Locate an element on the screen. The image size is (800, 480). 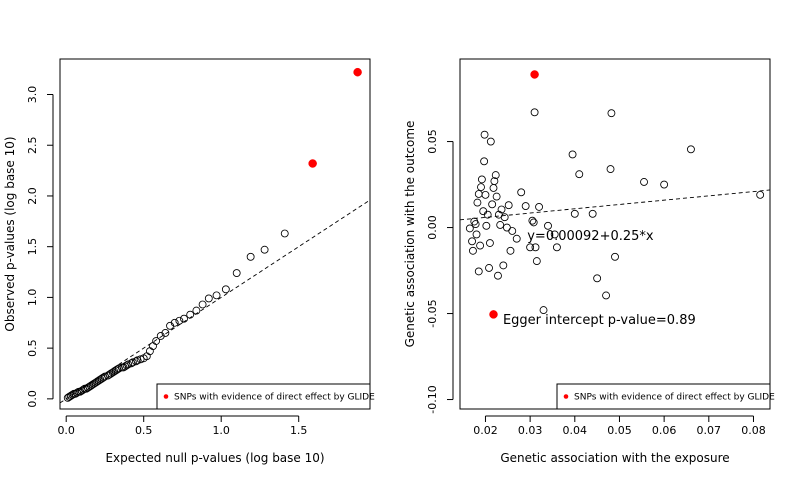
y-tick-label: -0.05 is located at coordinates (432, 313).